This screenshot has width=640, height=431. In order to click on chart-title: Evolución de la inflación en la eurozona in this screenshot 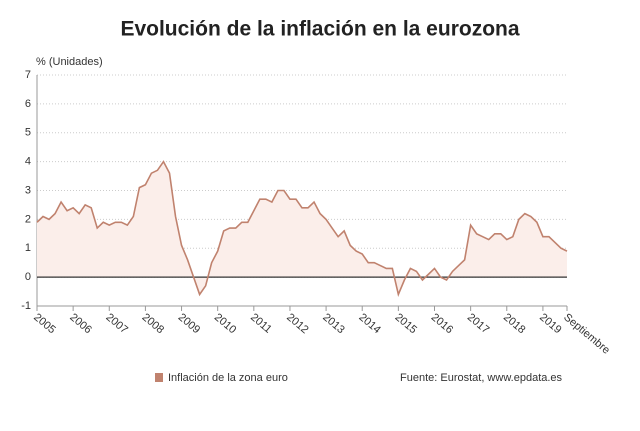, I will do `click(319, 29)`.